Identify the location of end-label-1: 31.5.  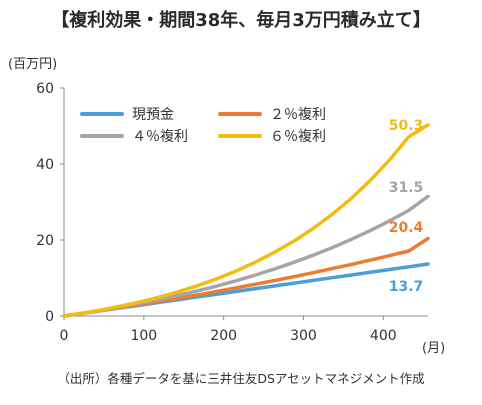
(406, 188).